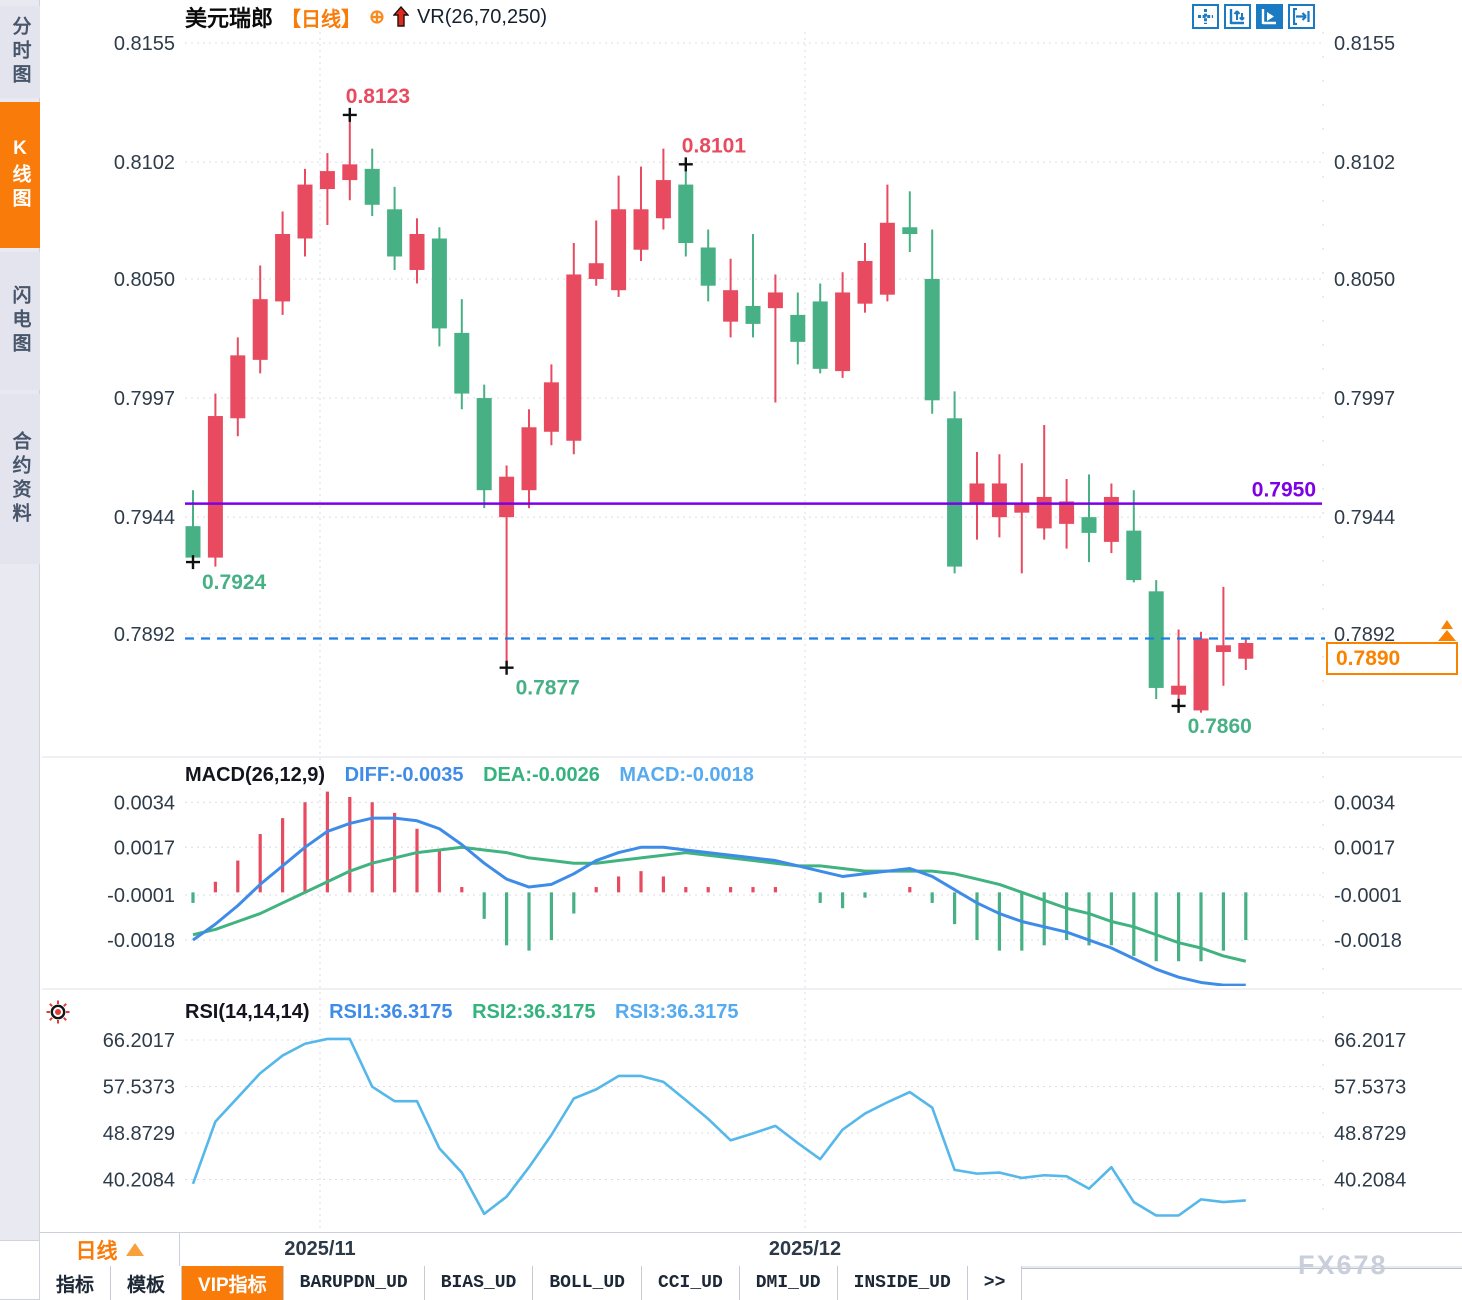  I want to click on vr-indicator-label: VR(26,70,250), so click(482, 16).